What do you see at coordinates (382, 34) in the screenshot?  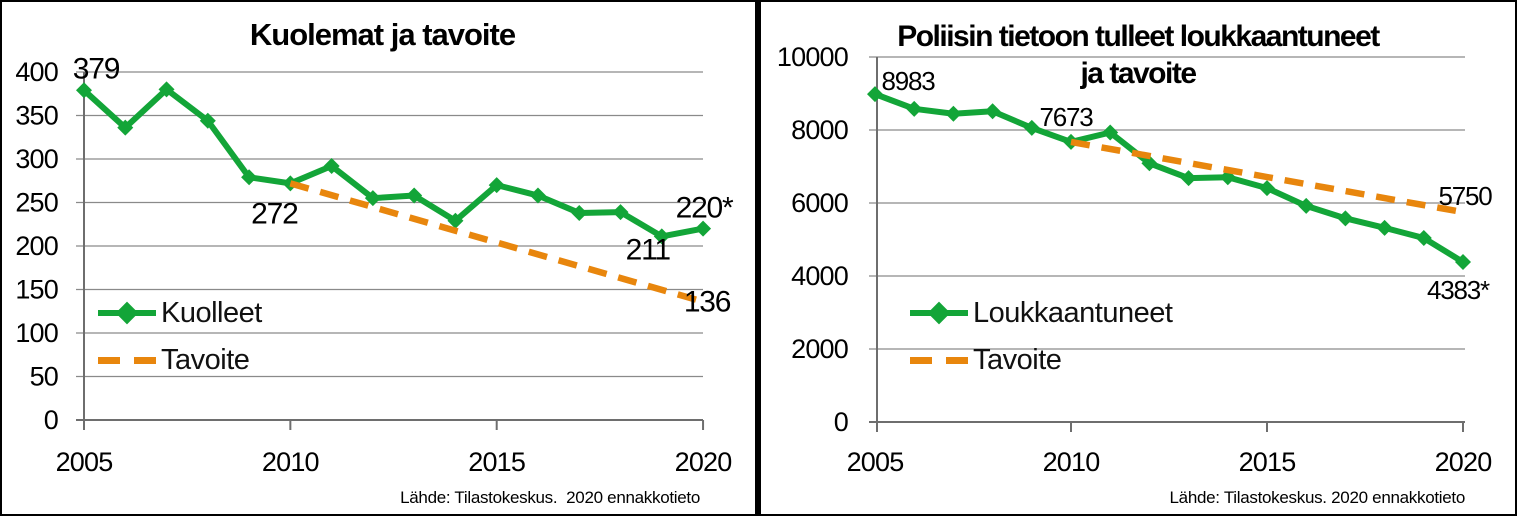 I see `deaths-chart-title: Kuolemat ja tavoite` at bounding box center [382, 34].